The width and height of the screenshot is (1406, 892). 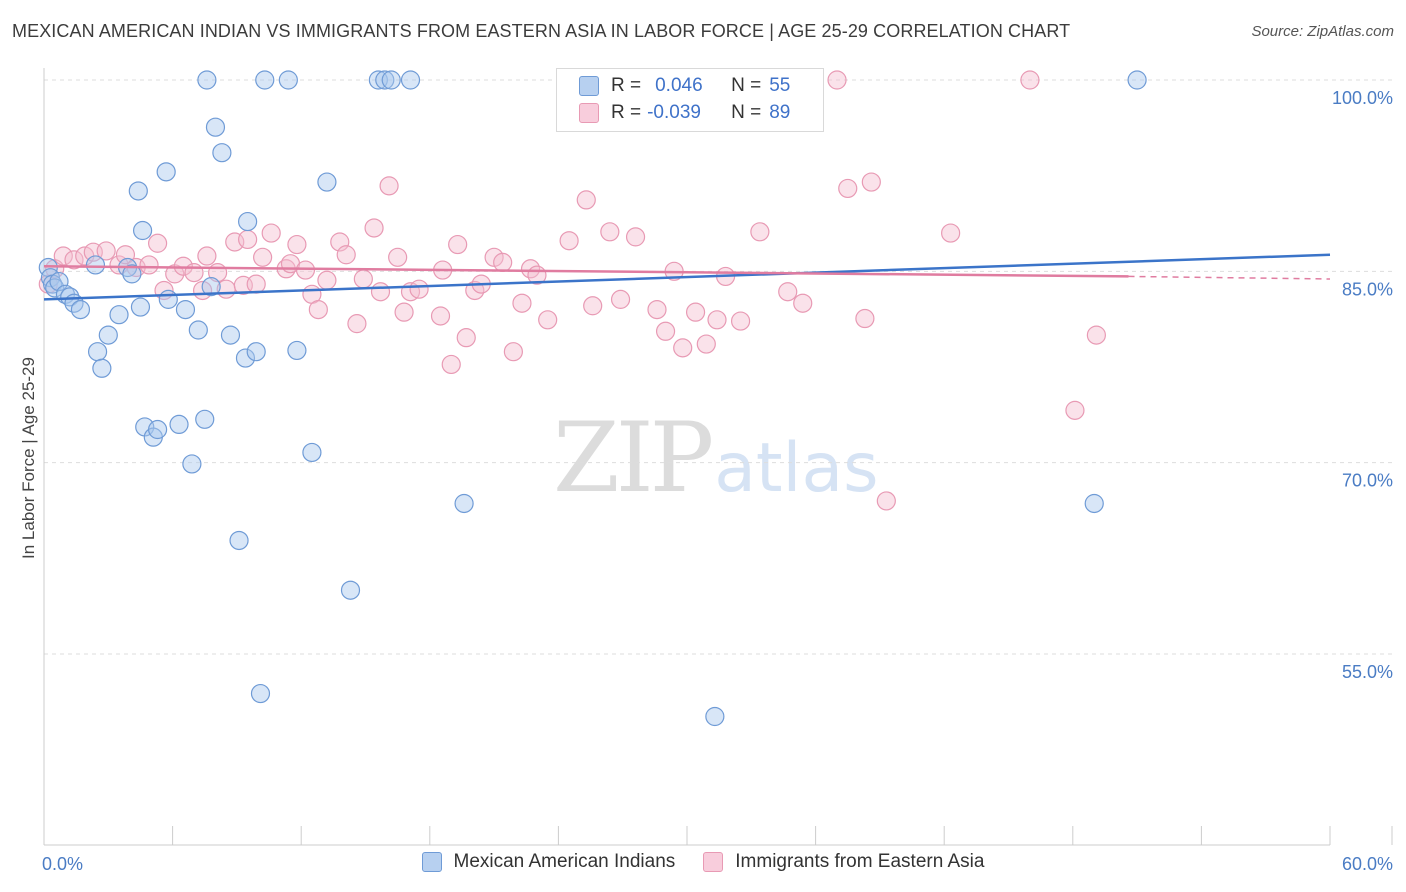 I want to click on x-tick-label-max: 60.0%, so click(x=1367, y=864).